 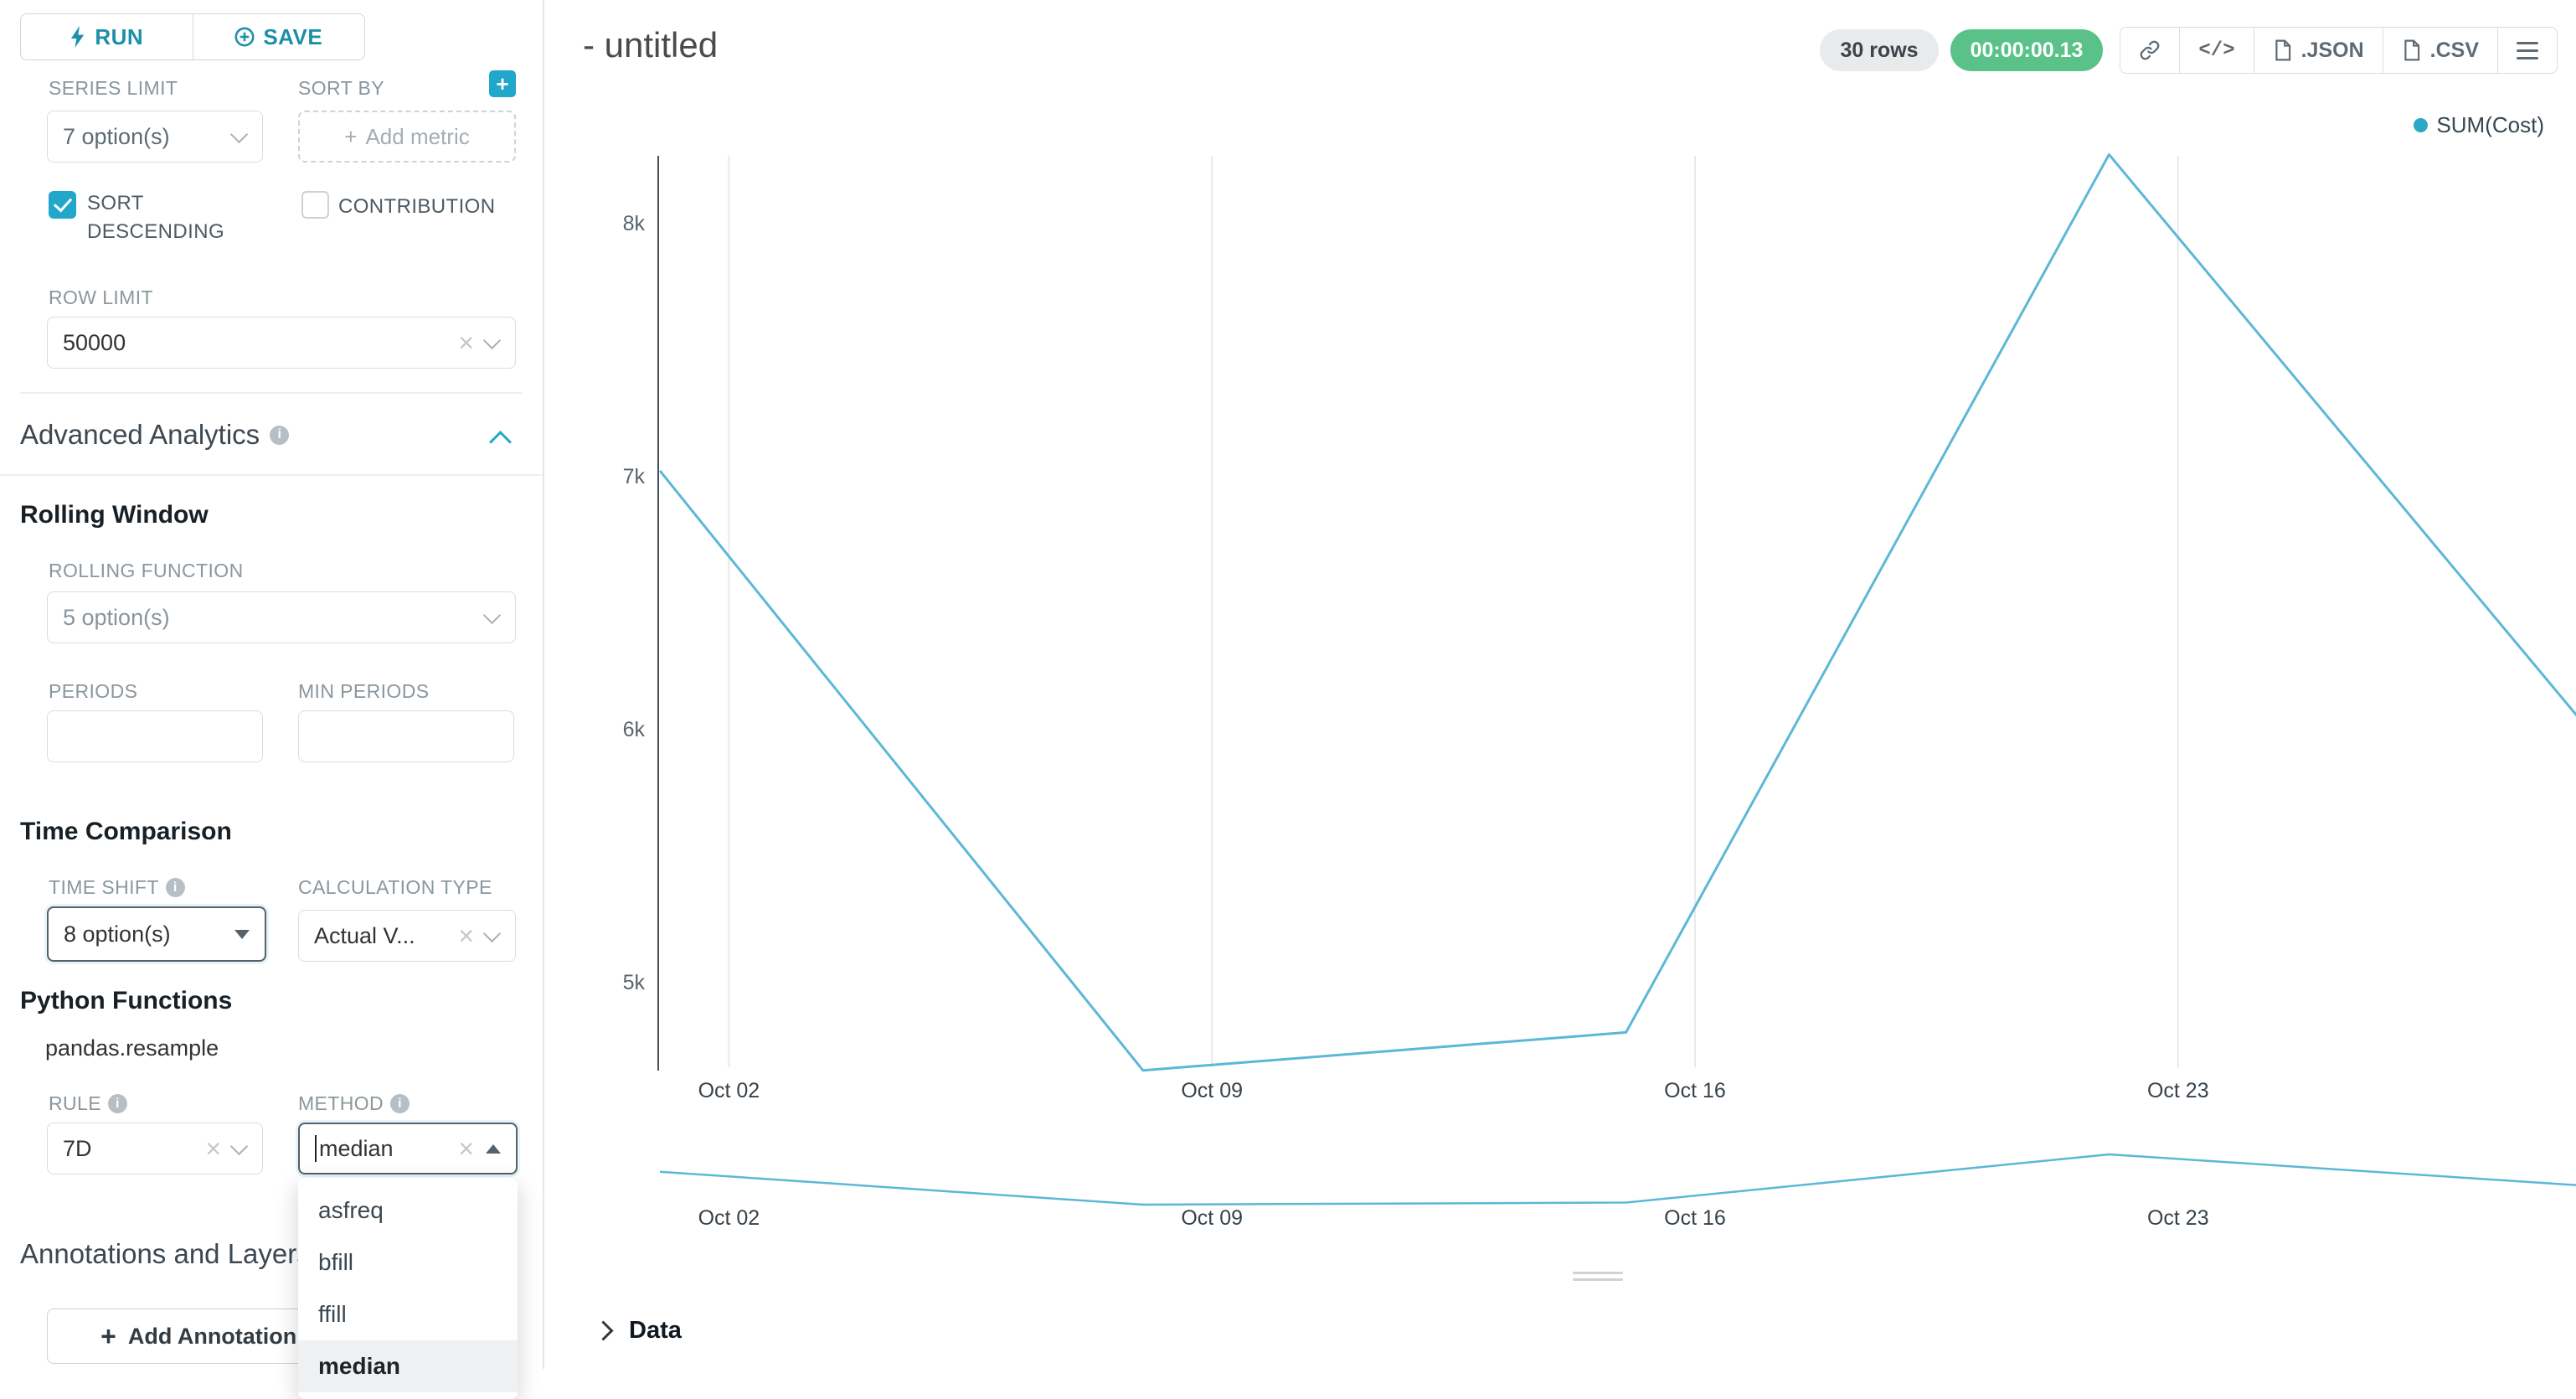 What do you see at coordinates (245, 37) in the screenshot?
I see `plus-circle-icon` at bounding box center [245, 37].